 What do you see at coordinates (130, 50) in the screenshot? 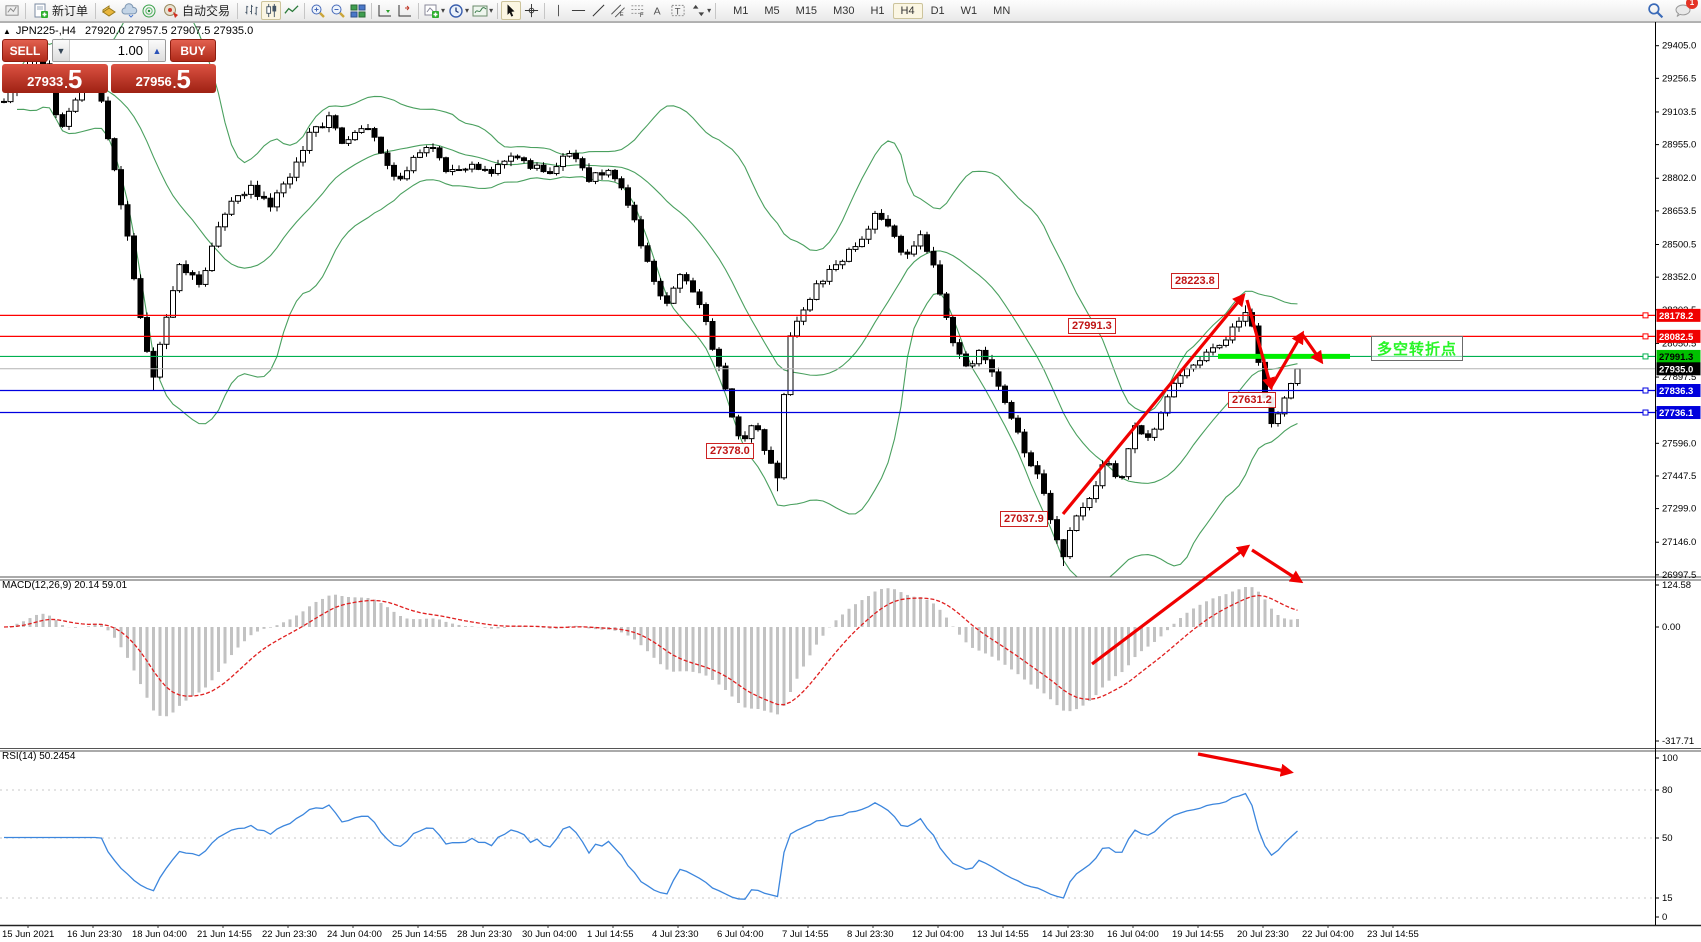
I see `volume-input: 1.00` at bounding box center [130, 50].